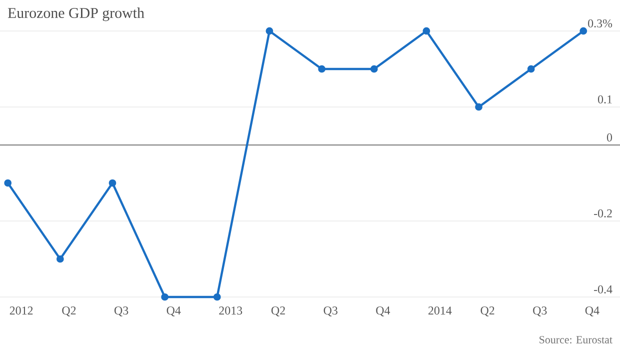 This screenshot has width=620, height=349. I want to click on y-tick-label: 0.1, so click(605, 99).